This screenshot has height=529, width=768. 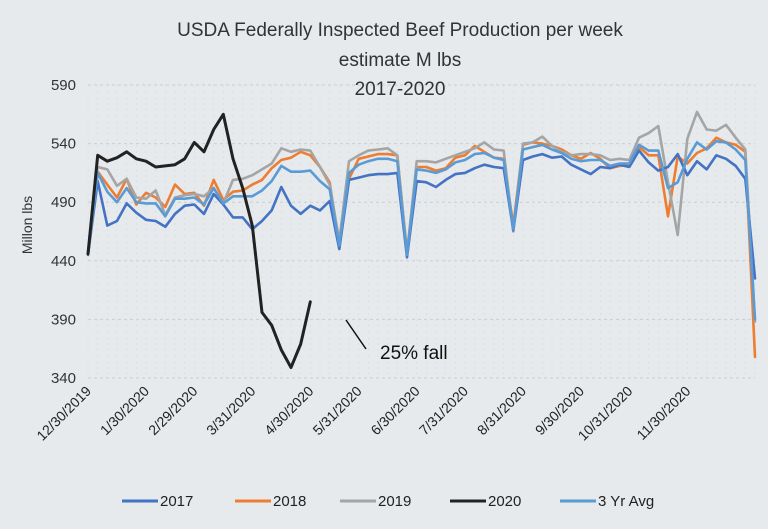 What do you see at coordinates (395, 411) in the screenshot?
I see `x-tick-label: 6/30/2020` at bounding box center [395, 411].